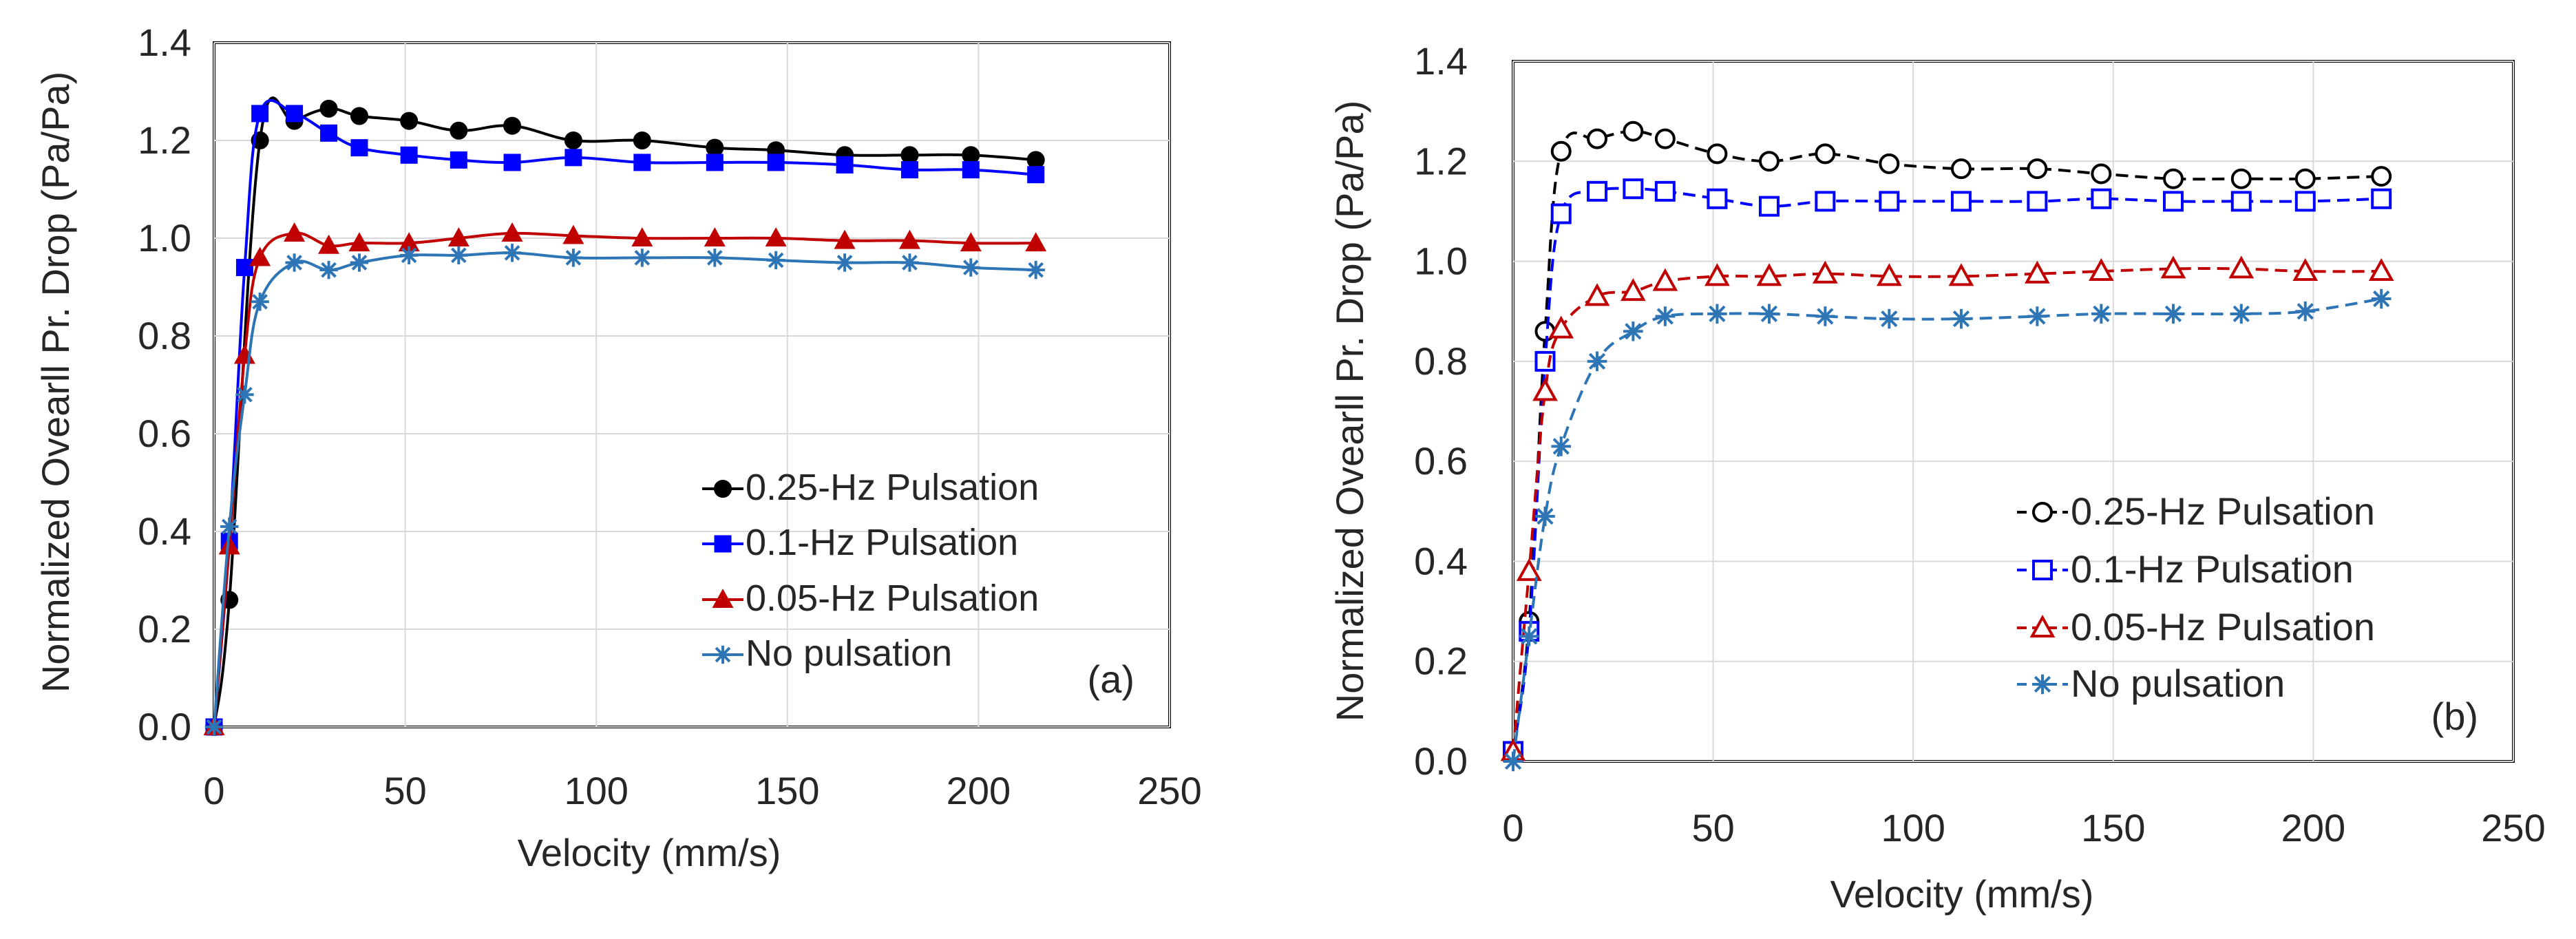 This screenshot has width=2576, height=939. I want to click on x-tick-label-a-4: 200, so click(979, 791).